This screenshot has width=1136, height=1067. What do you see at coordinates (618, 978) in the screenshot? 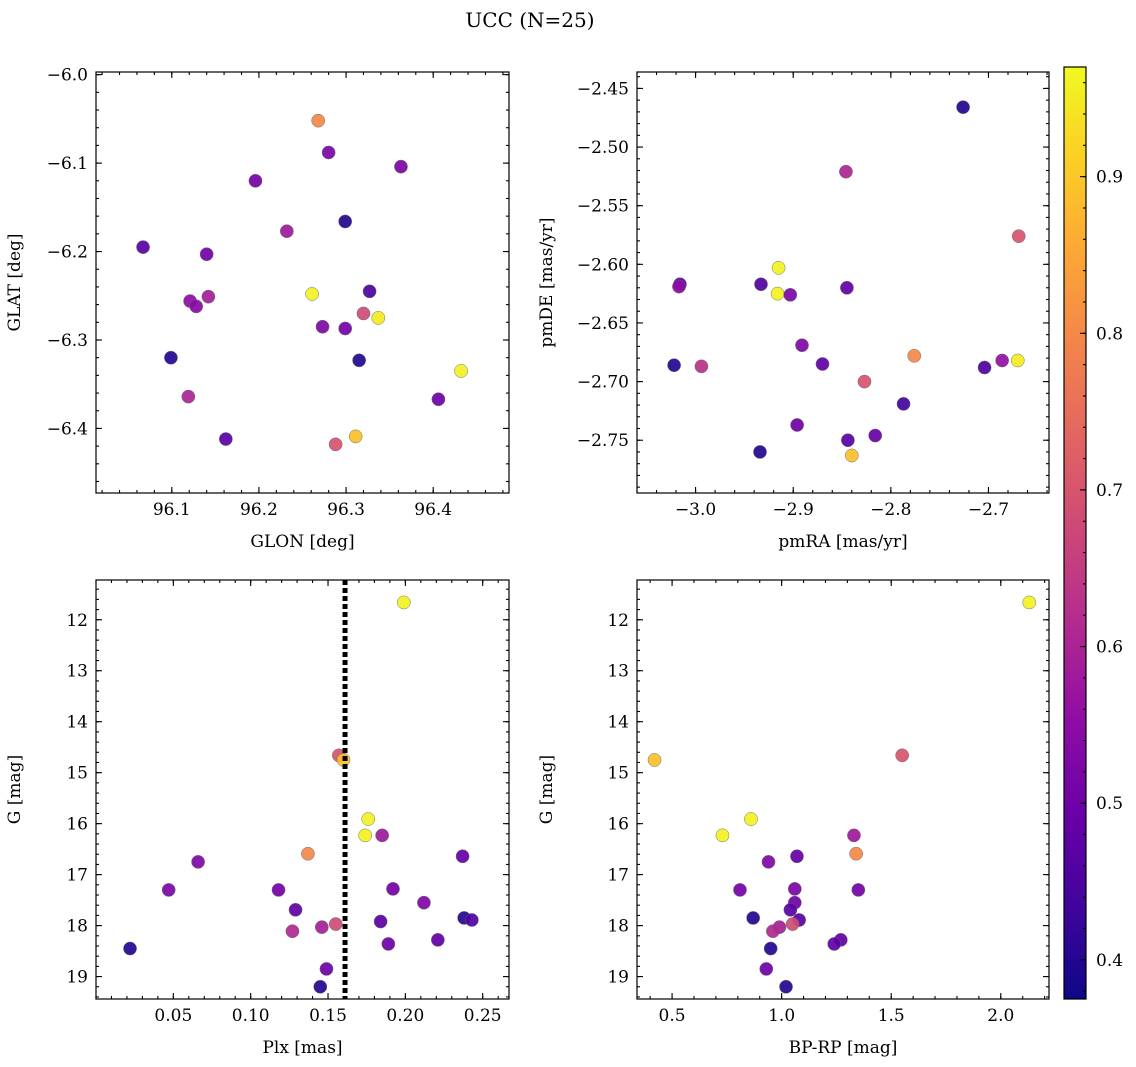
I see `y-tick-label: 19` at bounding box center [618, 978].